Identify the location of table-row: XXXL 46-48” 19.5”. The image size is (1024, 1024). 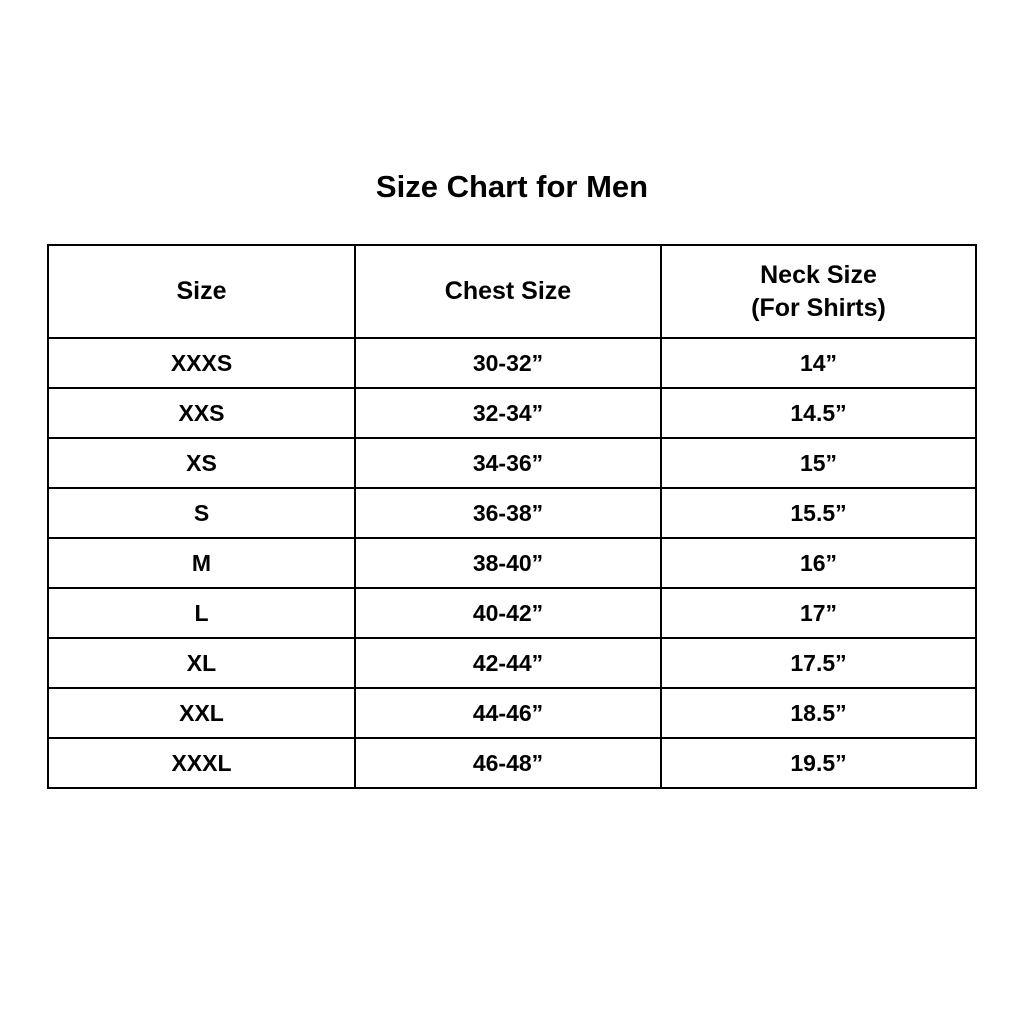
(512, 763).